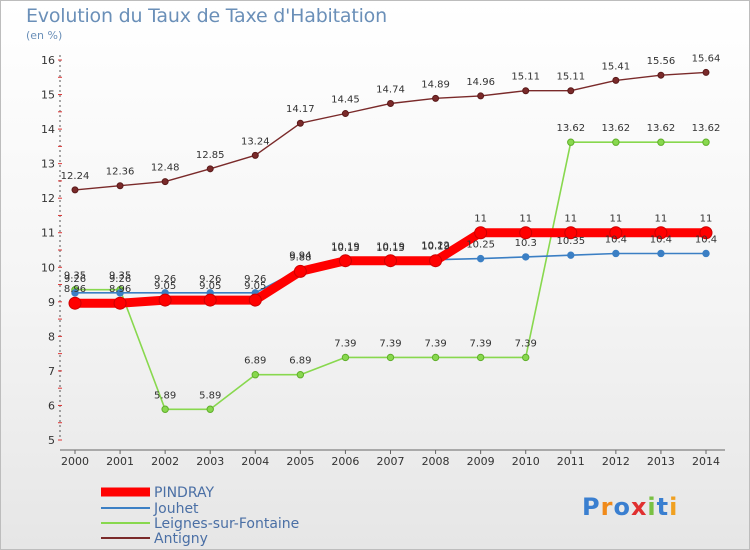 The image size is (750, 550). Describe the element at coordinates (75, 176) in the screenshot. I see `data-label: 12.24` at that location.